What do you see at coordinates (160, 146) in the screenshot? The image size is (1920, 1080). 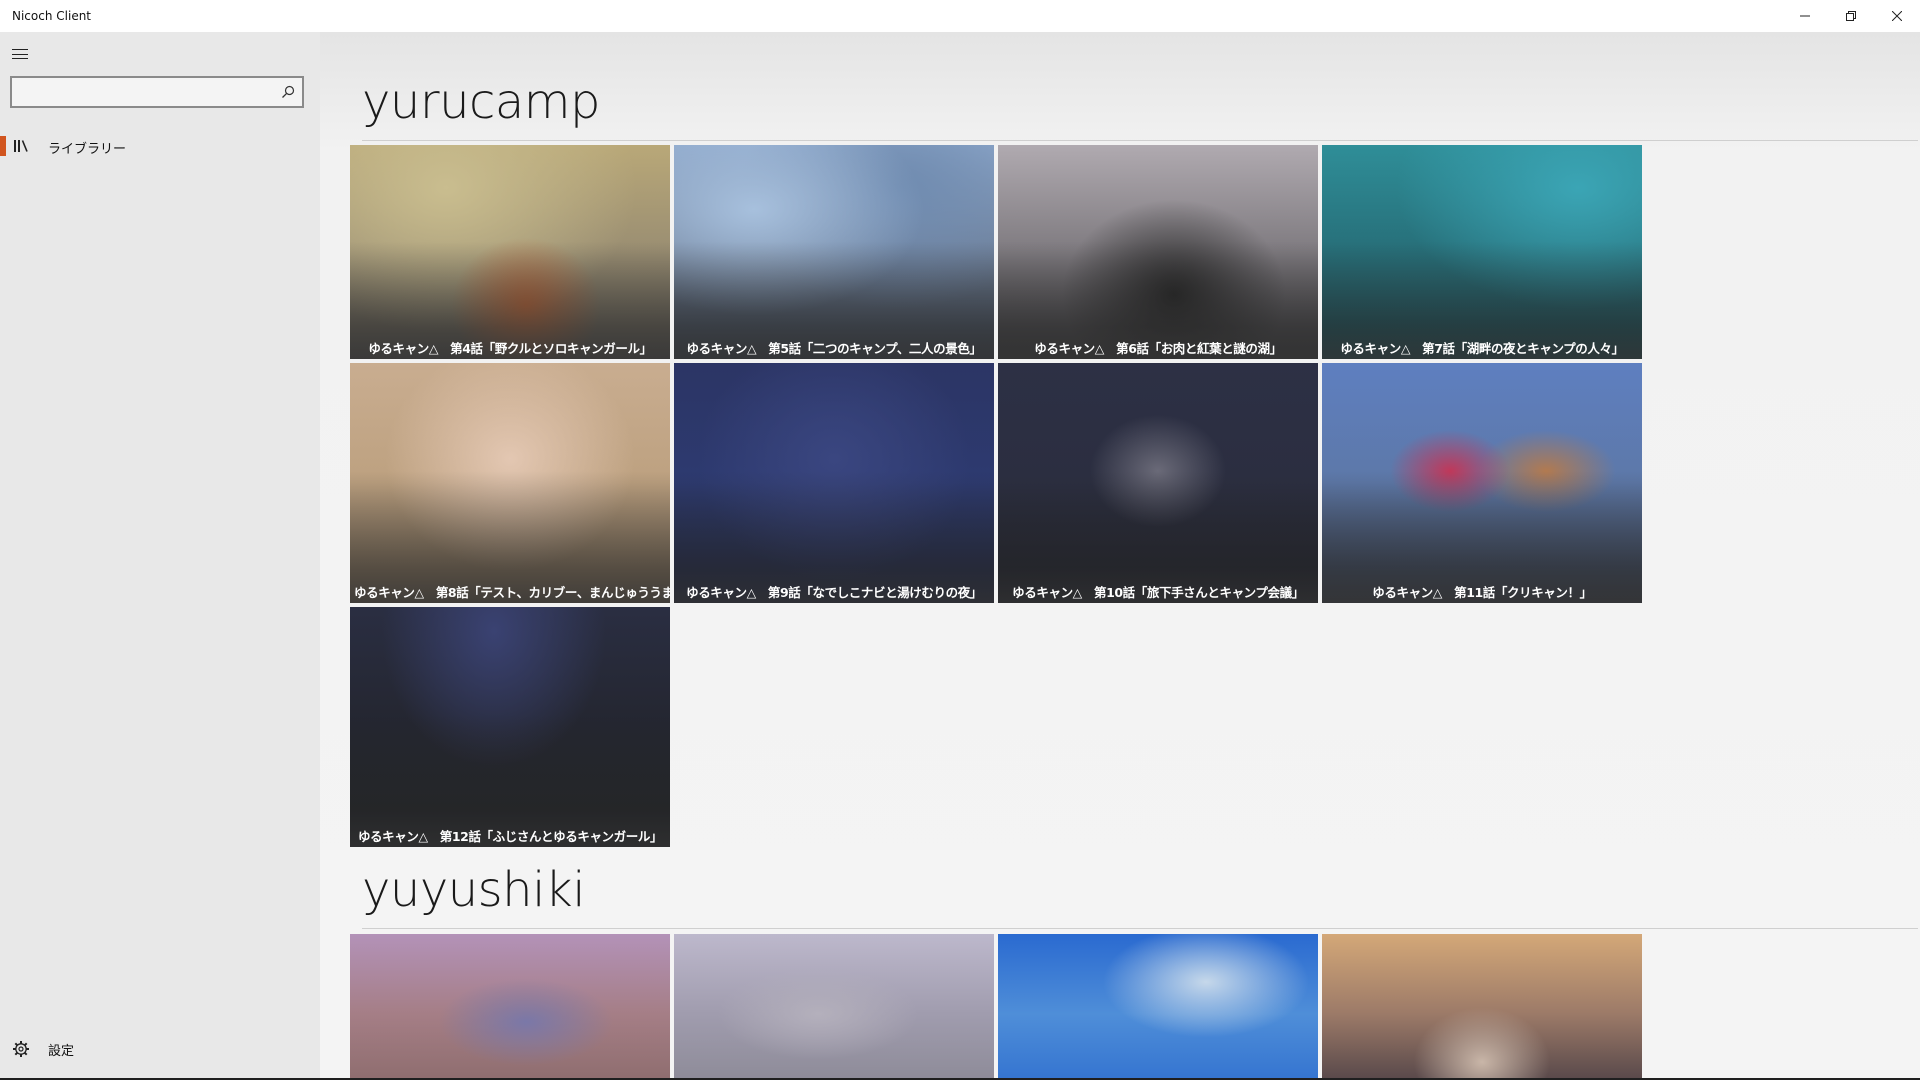 I see `sidebar-item-library: ライブラリー` at bounding box center [160, 146].